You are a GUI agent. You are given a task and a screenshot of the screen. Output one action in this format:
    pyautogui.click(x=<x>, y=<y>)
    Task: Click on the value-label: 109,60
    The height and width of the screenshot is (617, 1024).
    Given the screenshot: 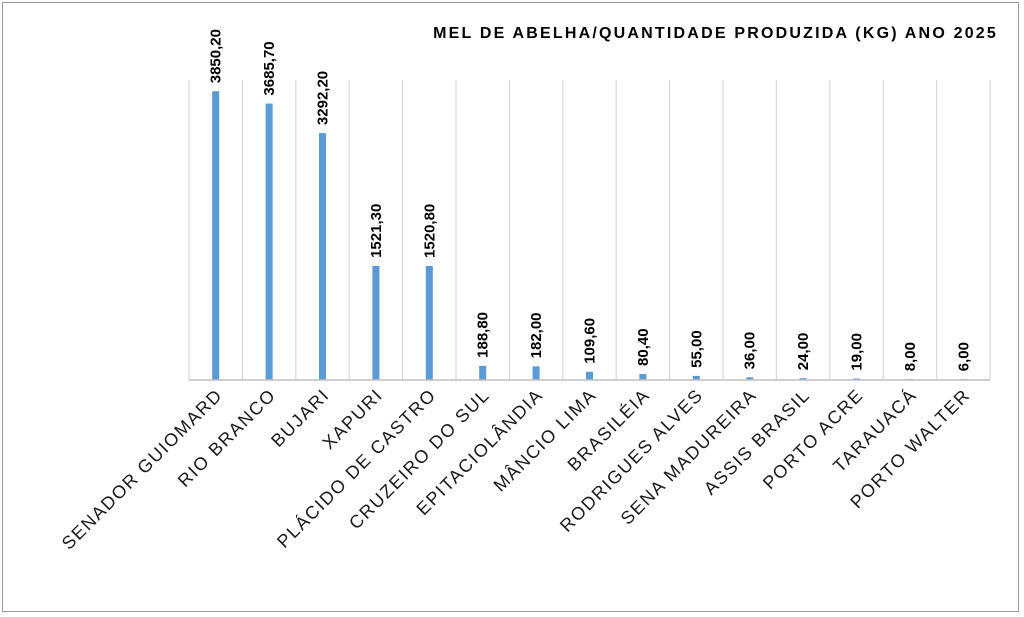 What is the action you would take?
    pyautogui.click(x=590, y=341)
    